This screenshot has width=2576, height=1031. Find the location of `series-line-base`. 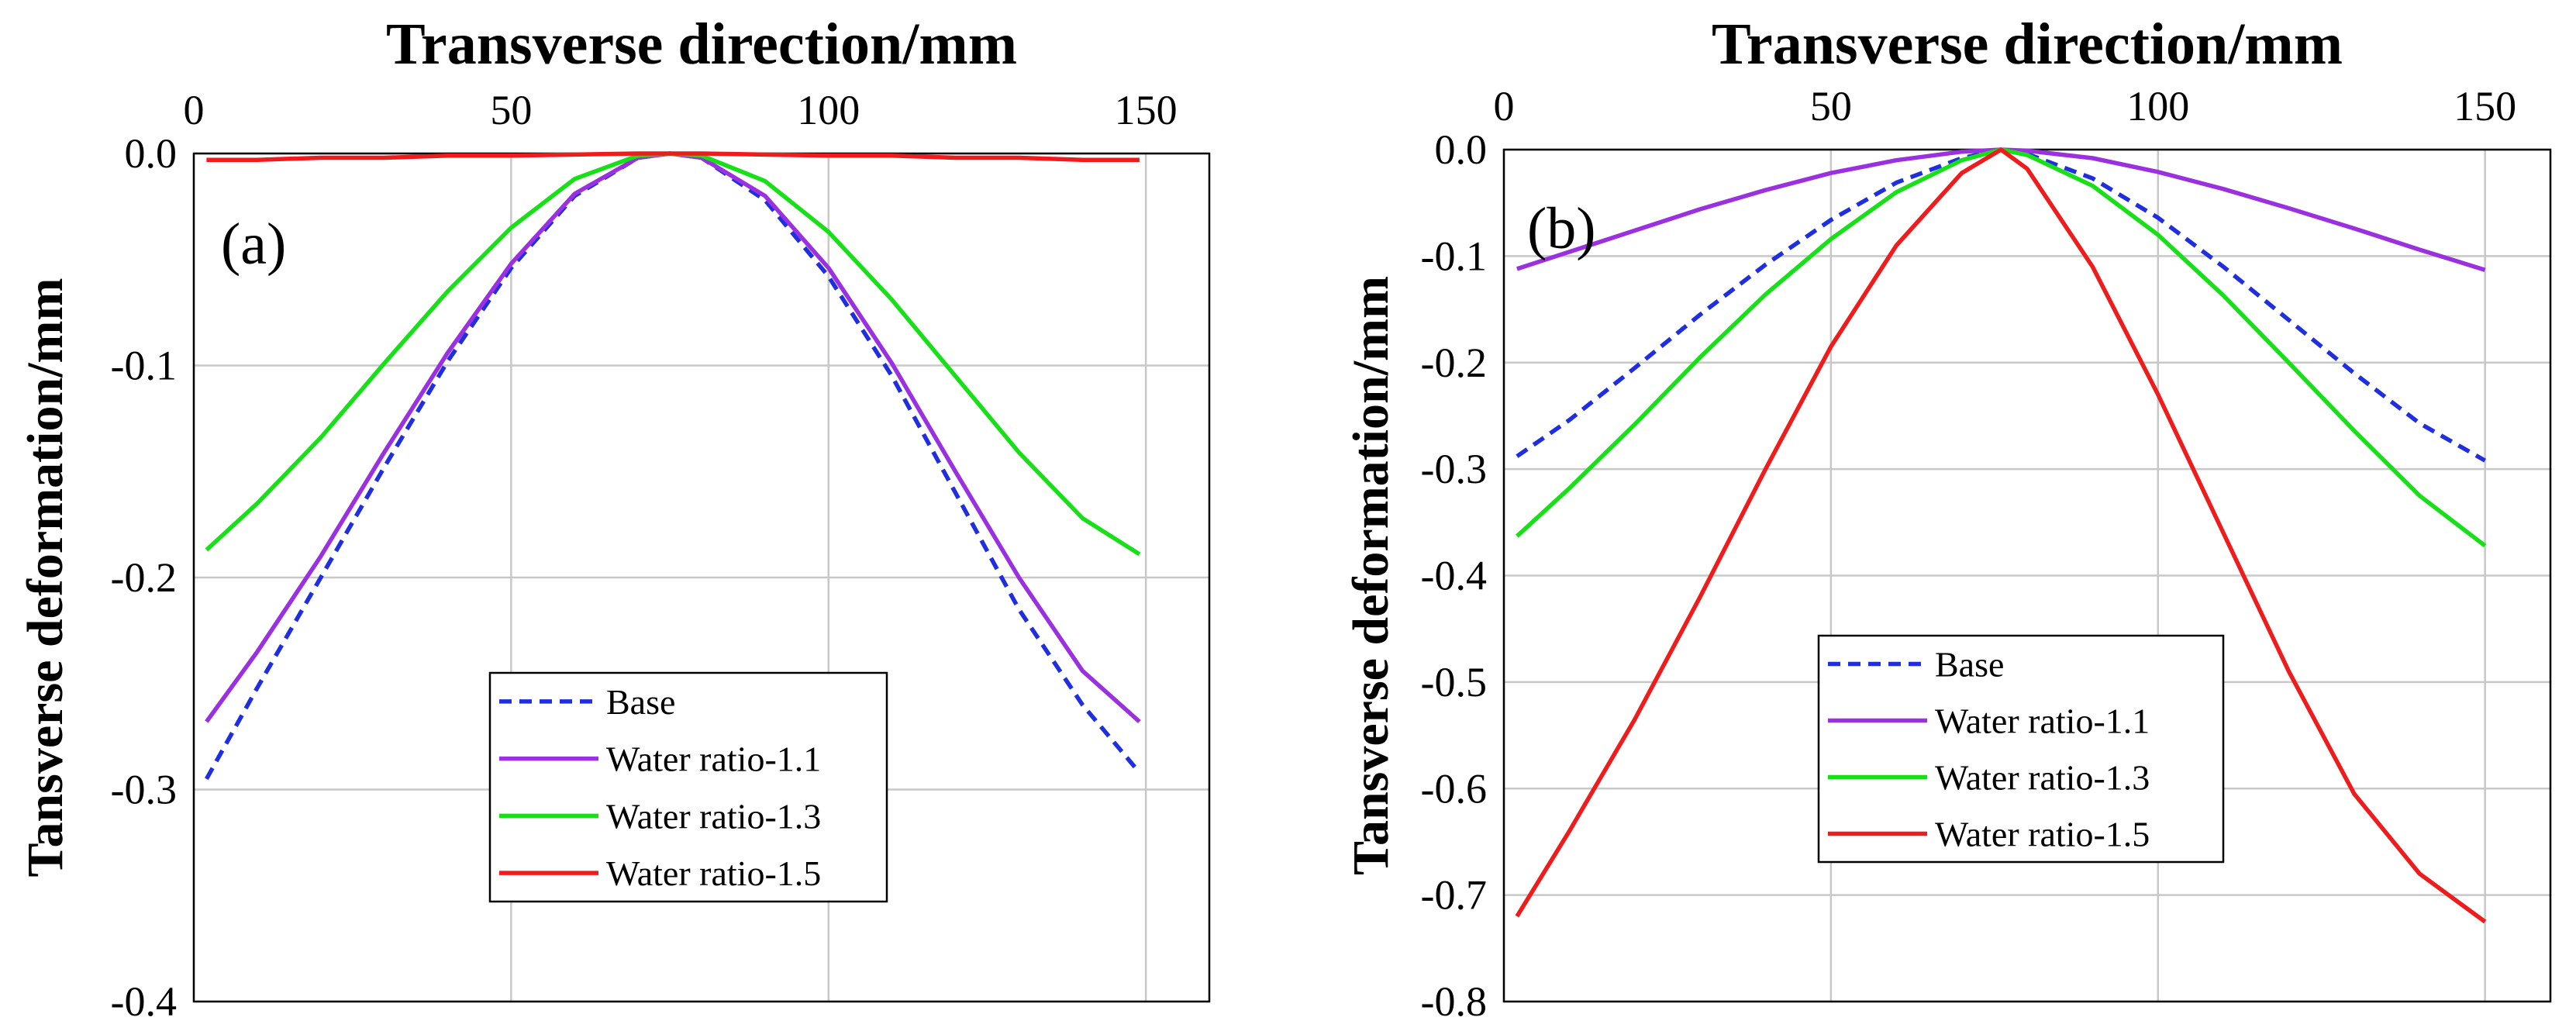

series-line-base is located at coordinates (2001, 305).